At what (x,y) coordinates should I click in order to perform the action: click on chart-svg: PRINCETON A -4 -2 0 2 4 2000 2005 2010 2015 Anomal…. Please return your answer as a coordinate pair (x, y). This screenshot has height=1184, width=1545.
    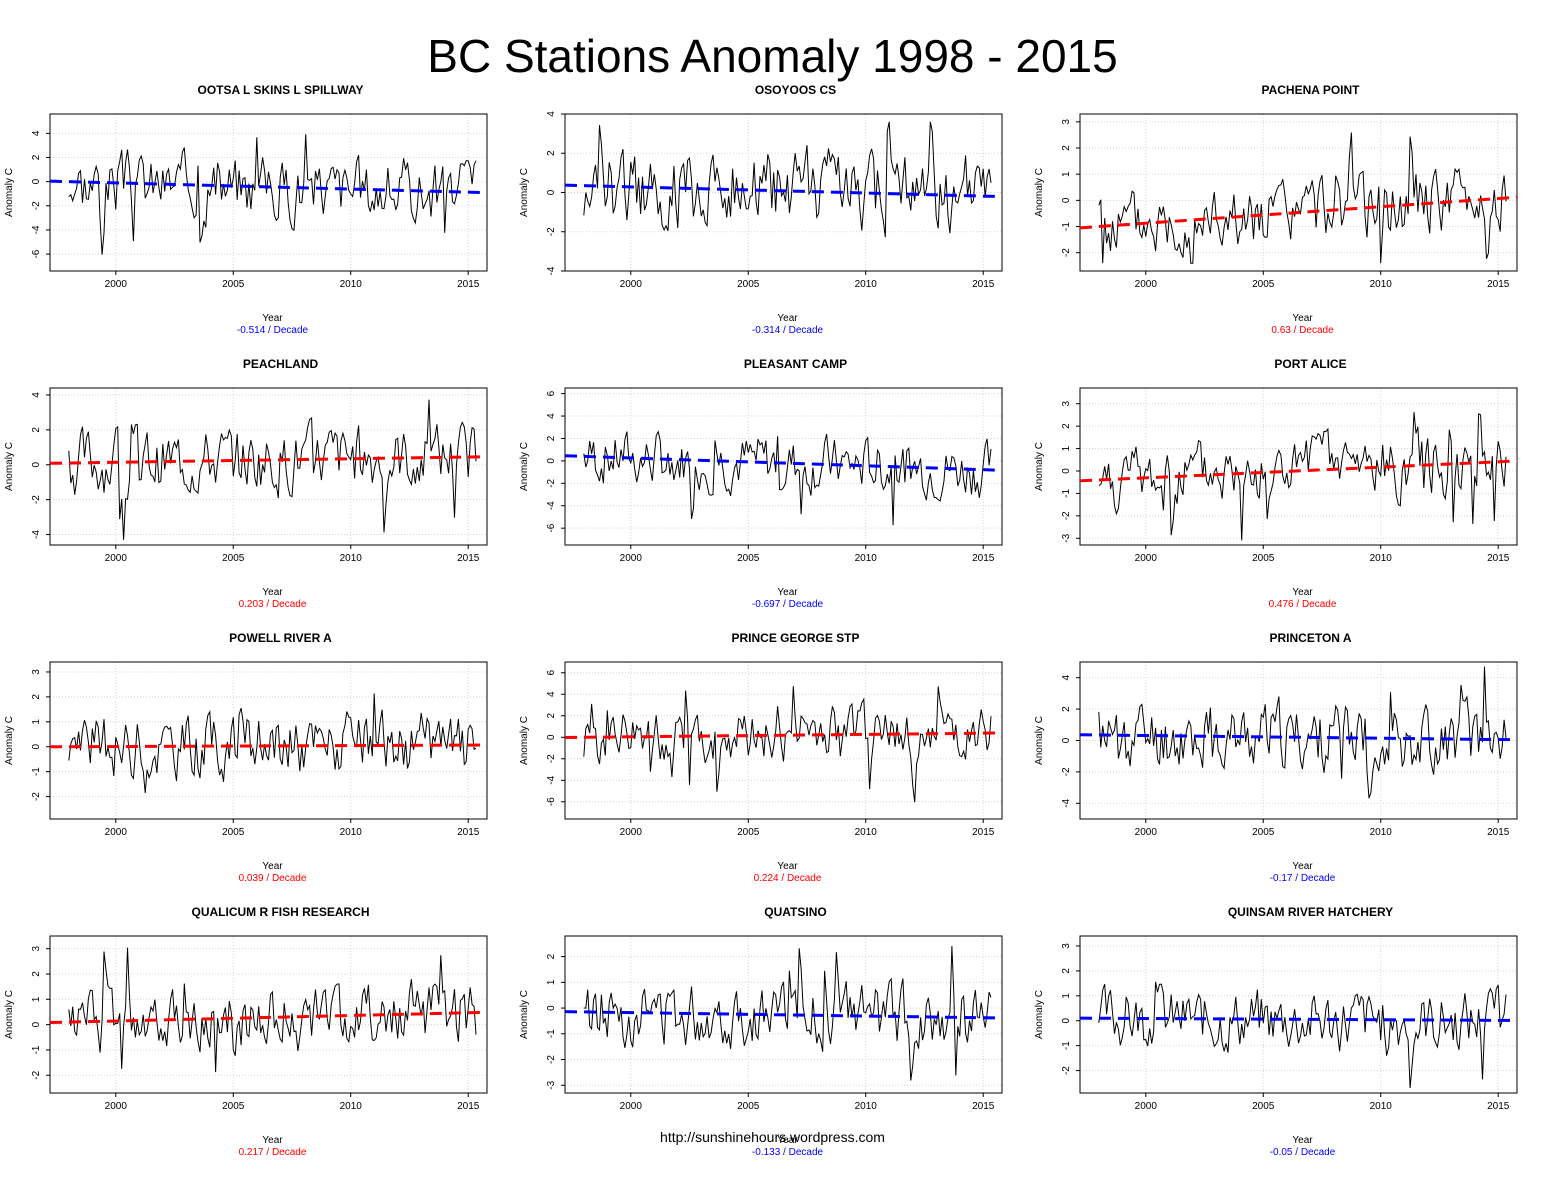
    Looking at the image, I should click on (1276, 757).